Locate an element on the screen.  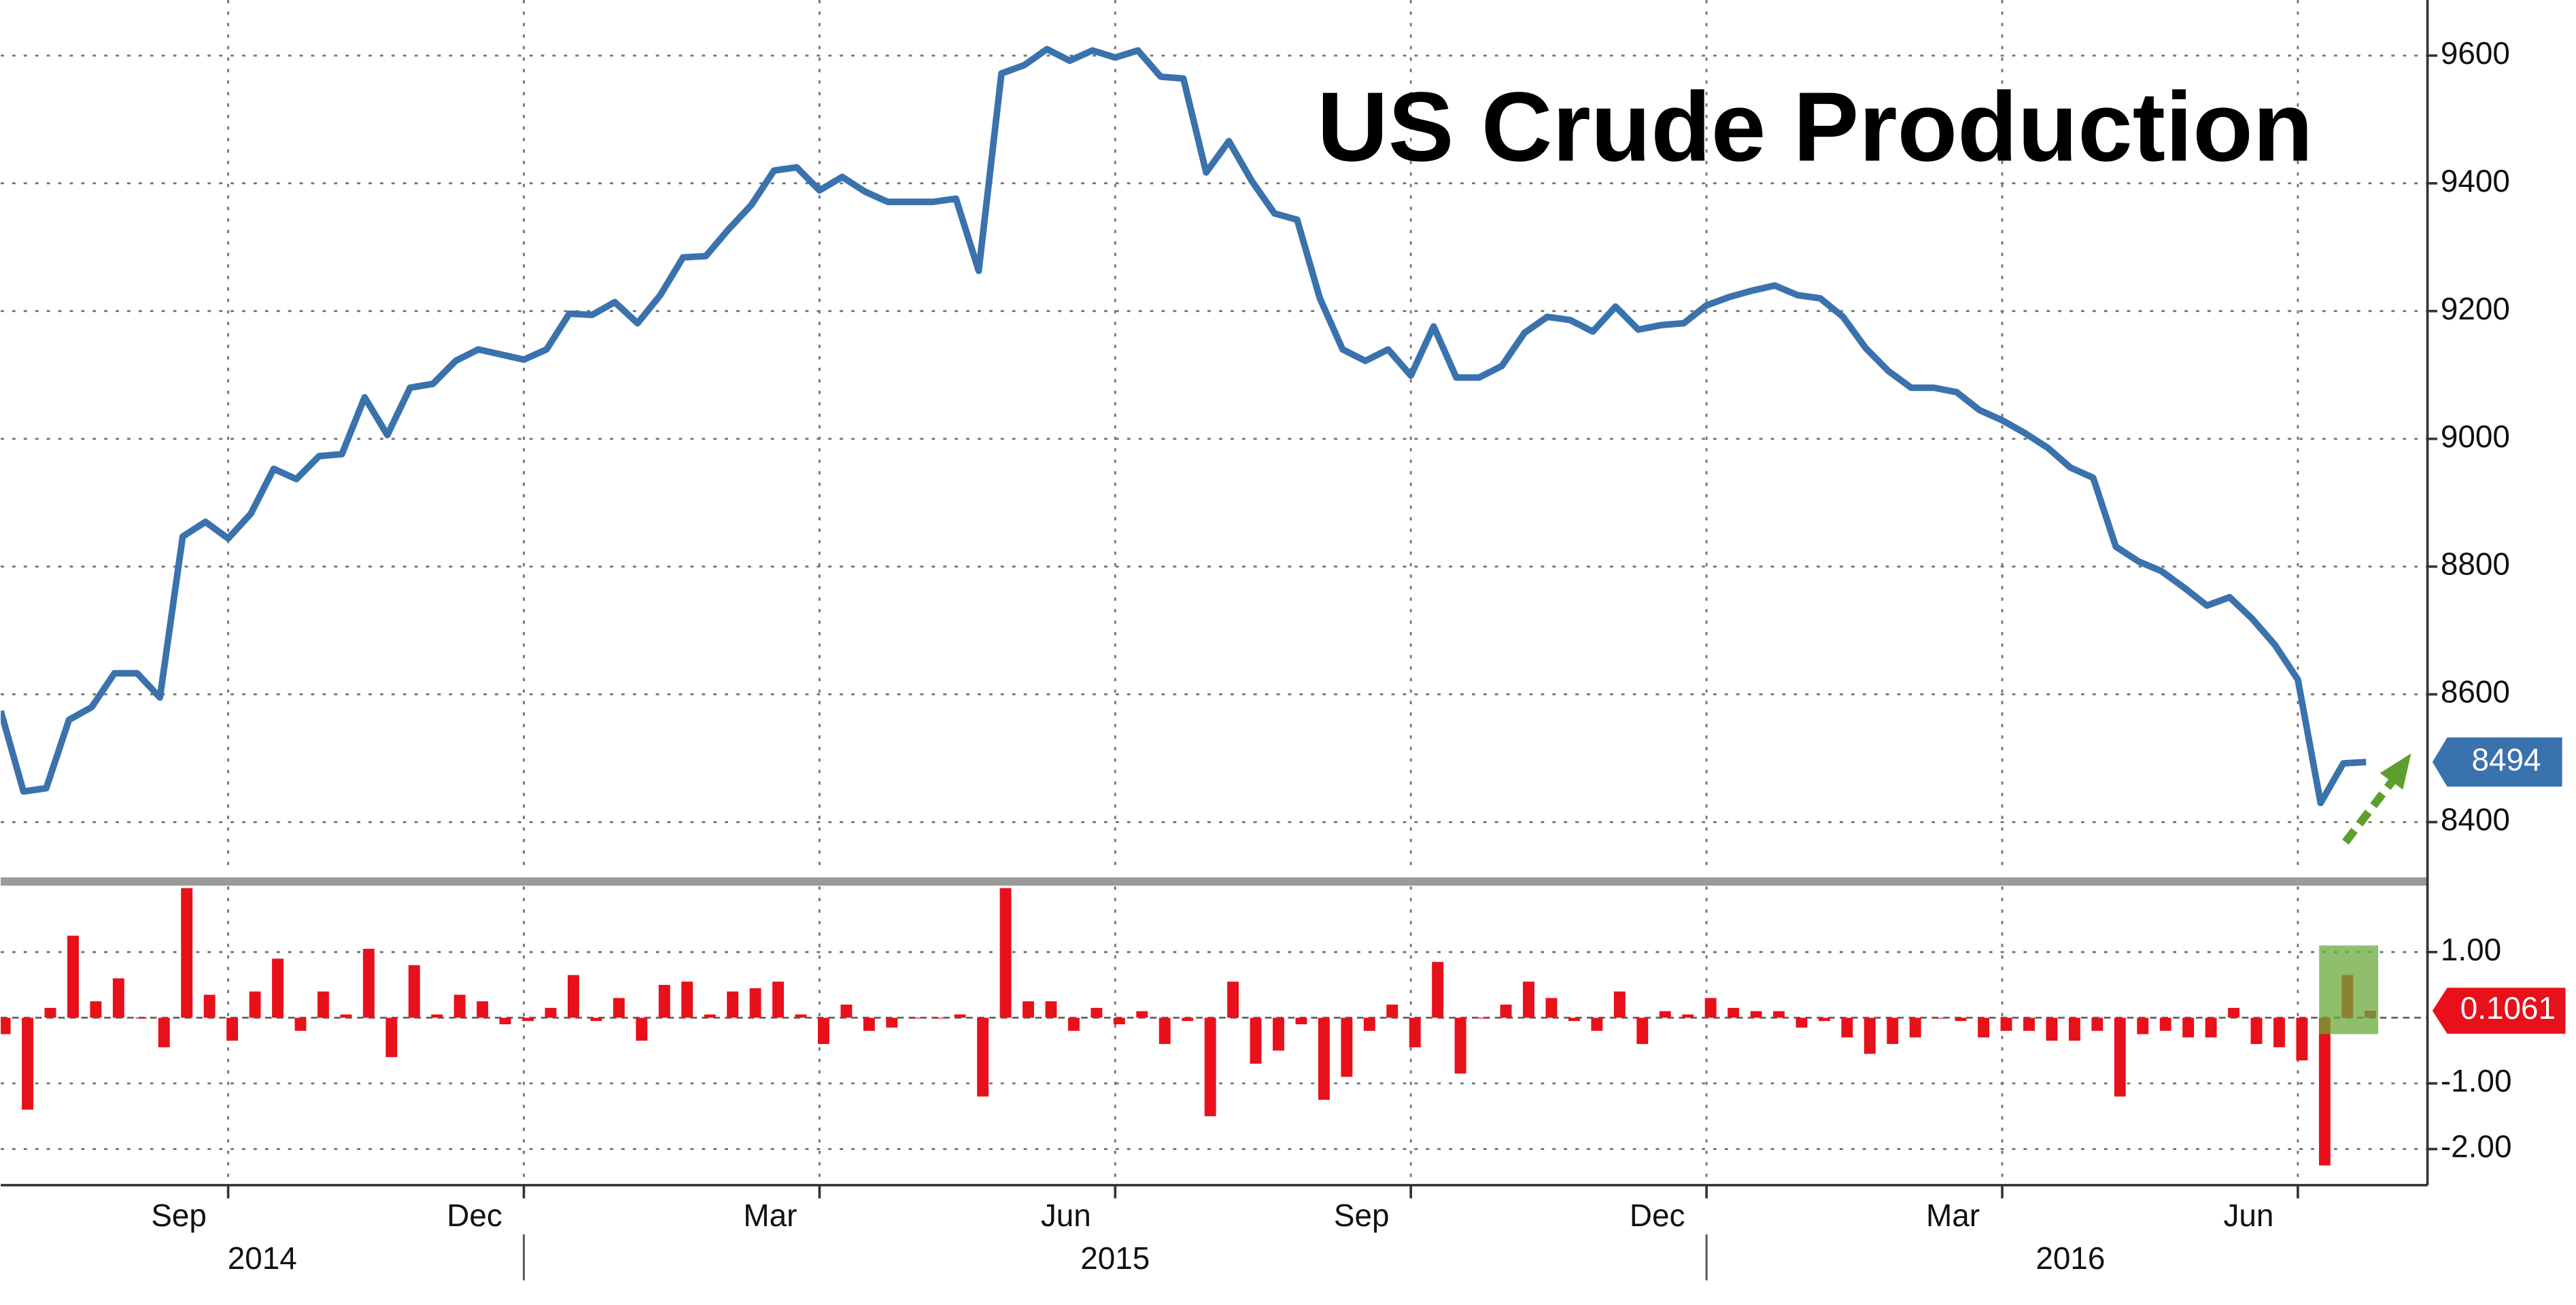
y-tick-label: -2.00 is located at coordinates (2476, 1146).